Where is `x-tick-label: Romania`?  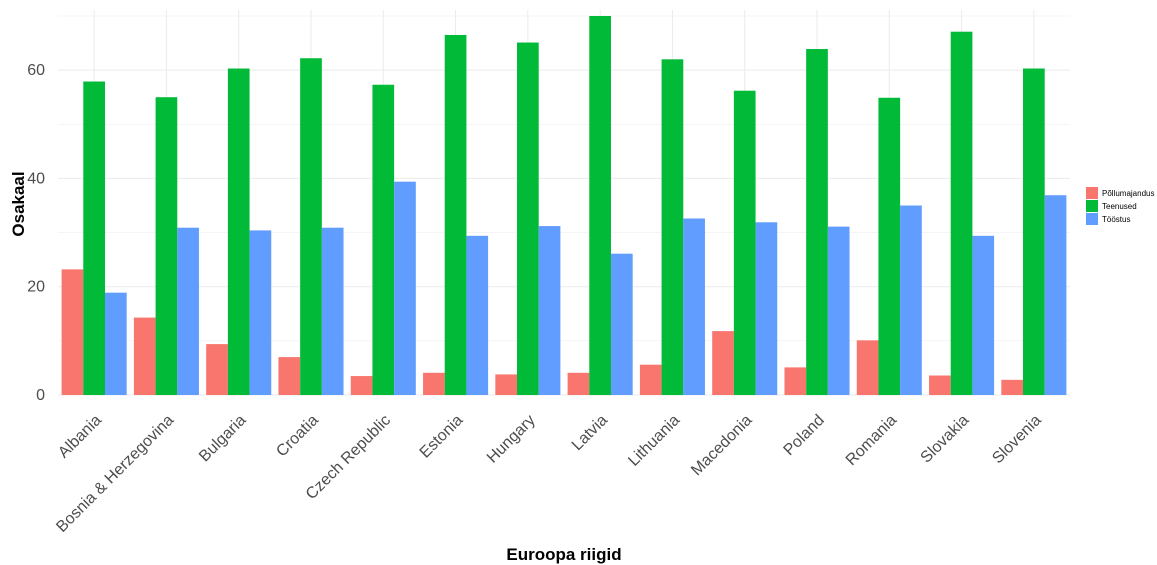
x-tick-label: Romania is located at coordinates (871, 440).